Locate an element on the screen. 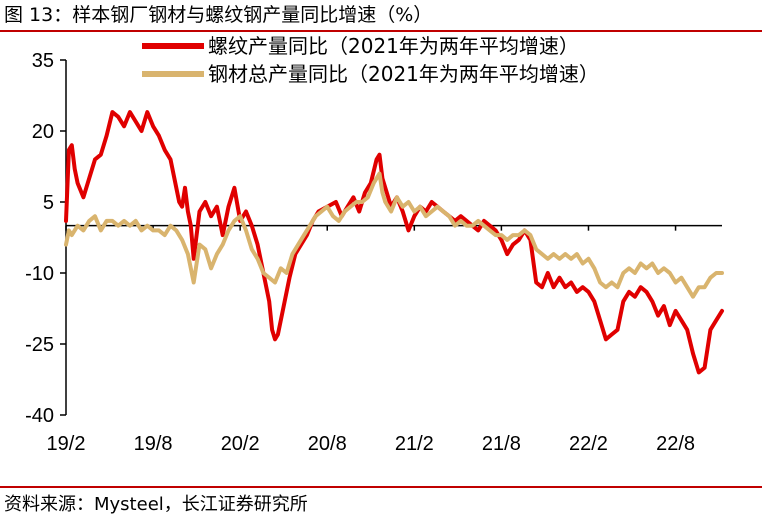  legend-label-1: 螺纹产量同比（2021年为两年平均增速） is located at coordinates (393, 46).